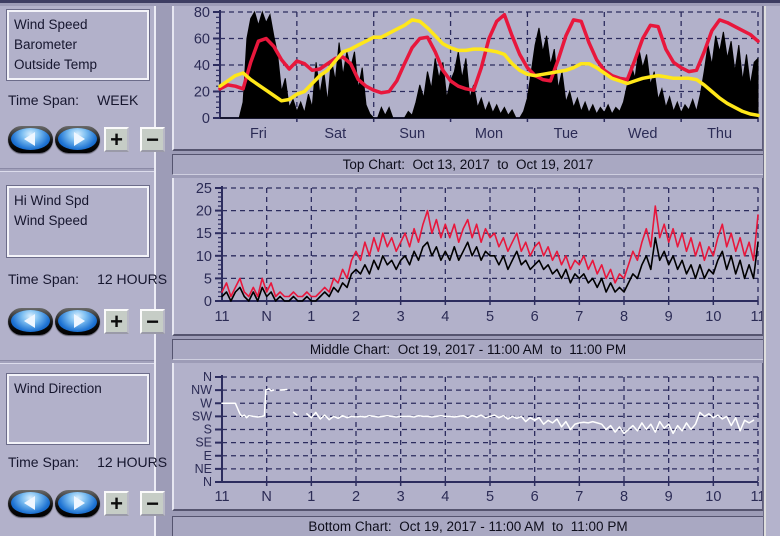 This screenshot has height=536, width=780. I want to click on top-chart-buttons: + −, so click(86, 141).